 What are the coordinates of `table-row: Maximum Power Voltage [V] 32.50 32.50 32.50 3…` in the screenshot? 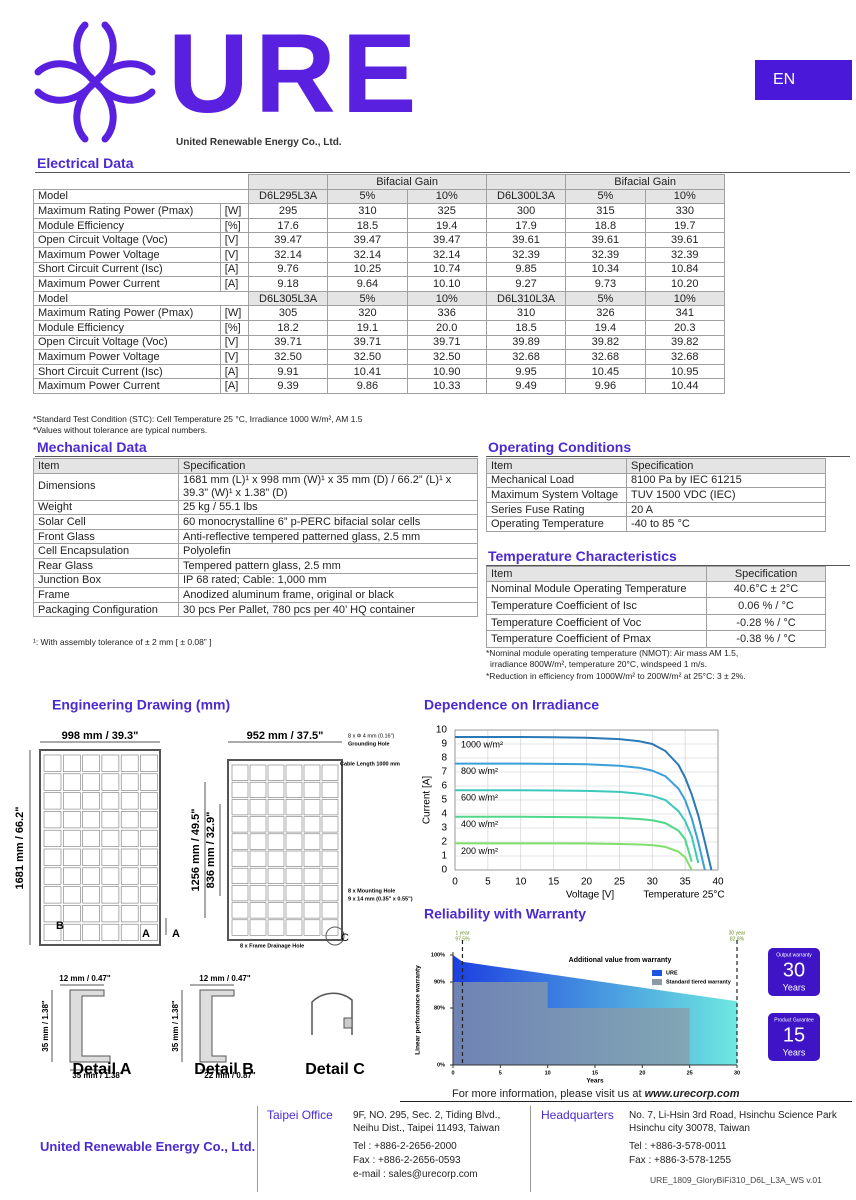 It's located at (379, 357).